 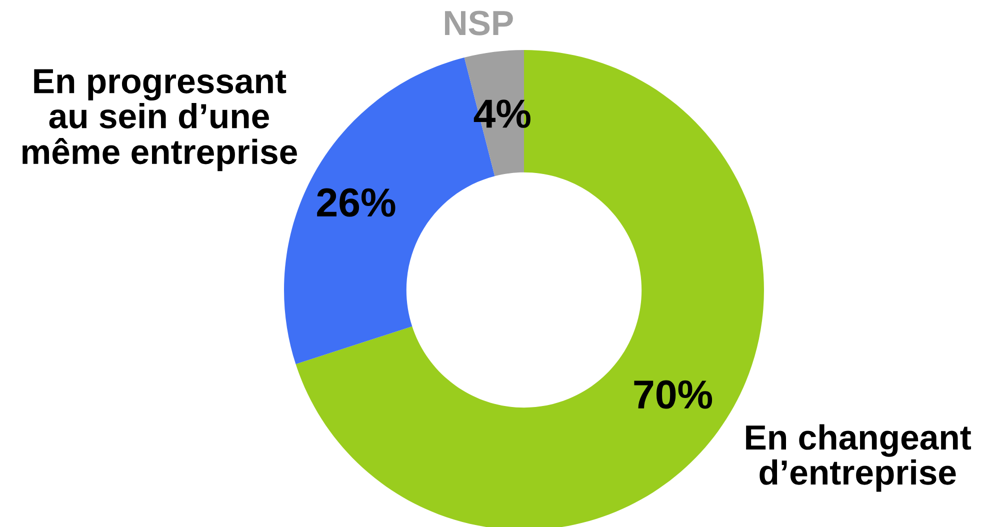 I want to click on slice-label: En progressant au sein d’une même entreprise, so click(x=159, y=120).